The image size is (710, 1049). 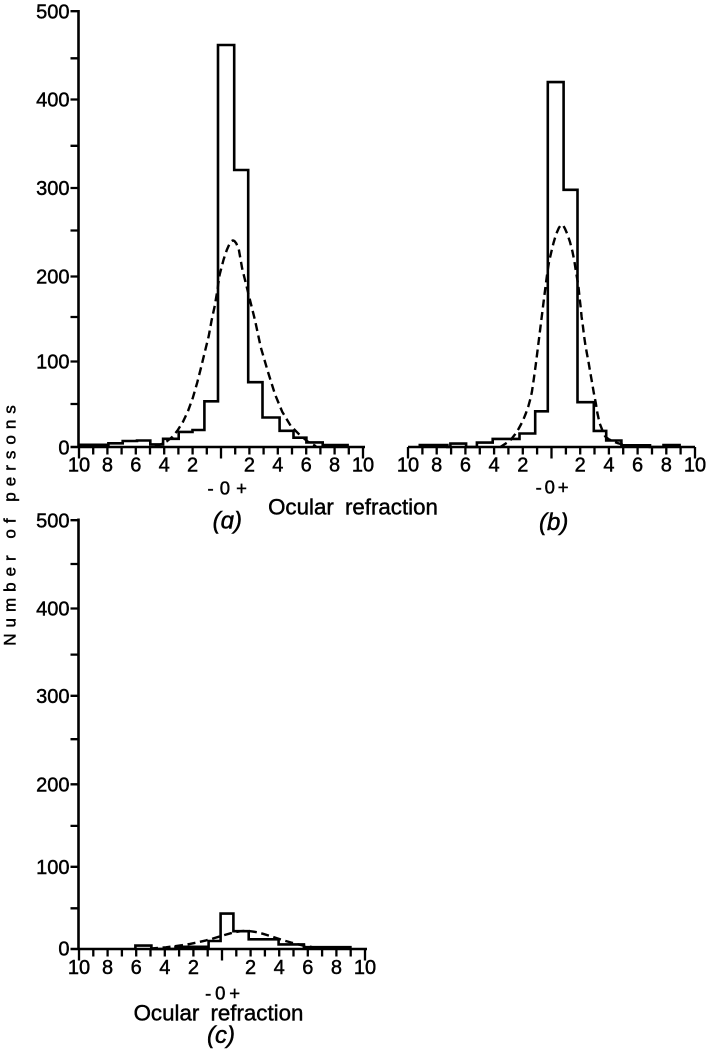 What do you see at coordinates (553, 522) in the screenshot?
I see `svg-text: (b)` at bounding box center [553, 522].